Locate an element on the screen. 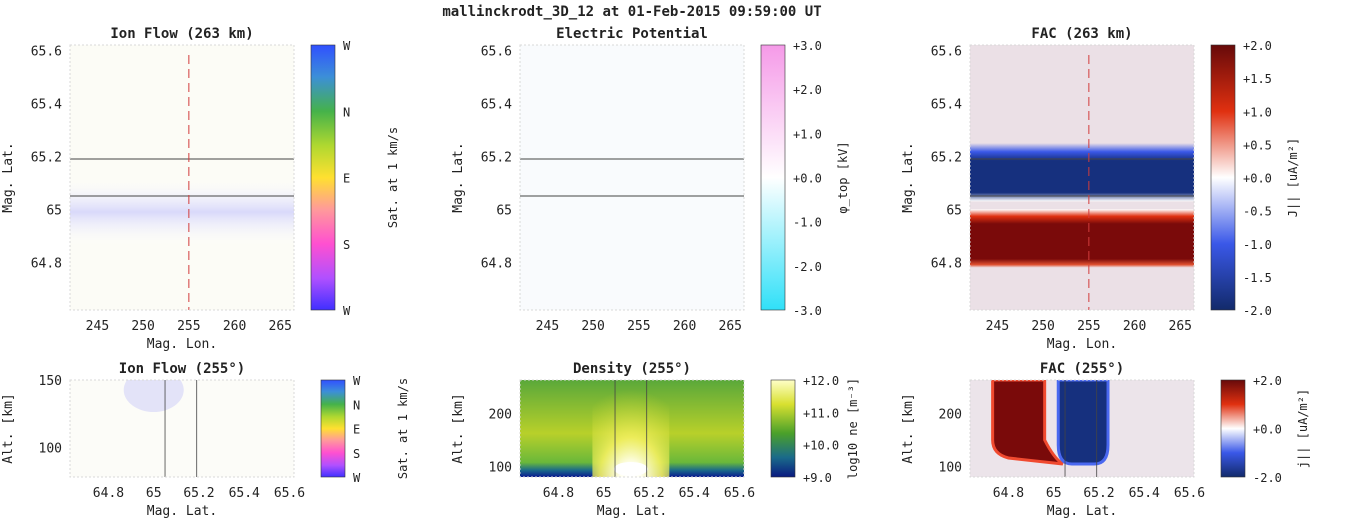 The image size is (1350, 525). fac-band-negative is located at coordinates (1082, 172).